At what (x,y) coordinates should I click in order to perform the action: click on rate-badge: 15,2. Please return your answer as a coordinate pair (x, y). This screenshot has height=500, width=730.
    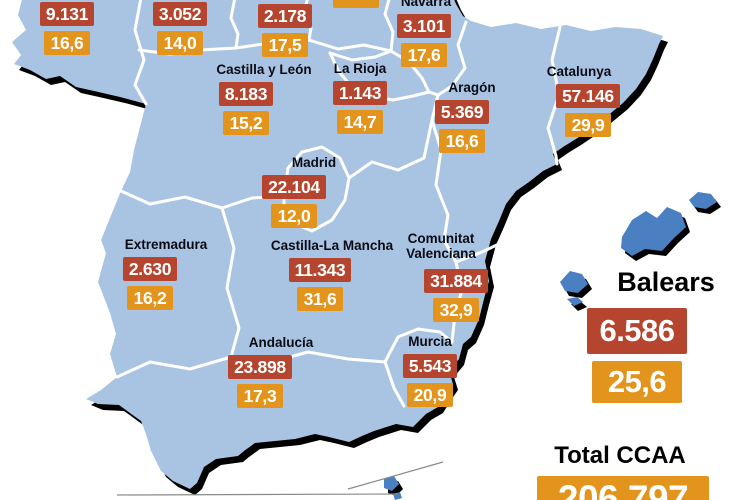
    Looking at the image, I should click on (246, 123).